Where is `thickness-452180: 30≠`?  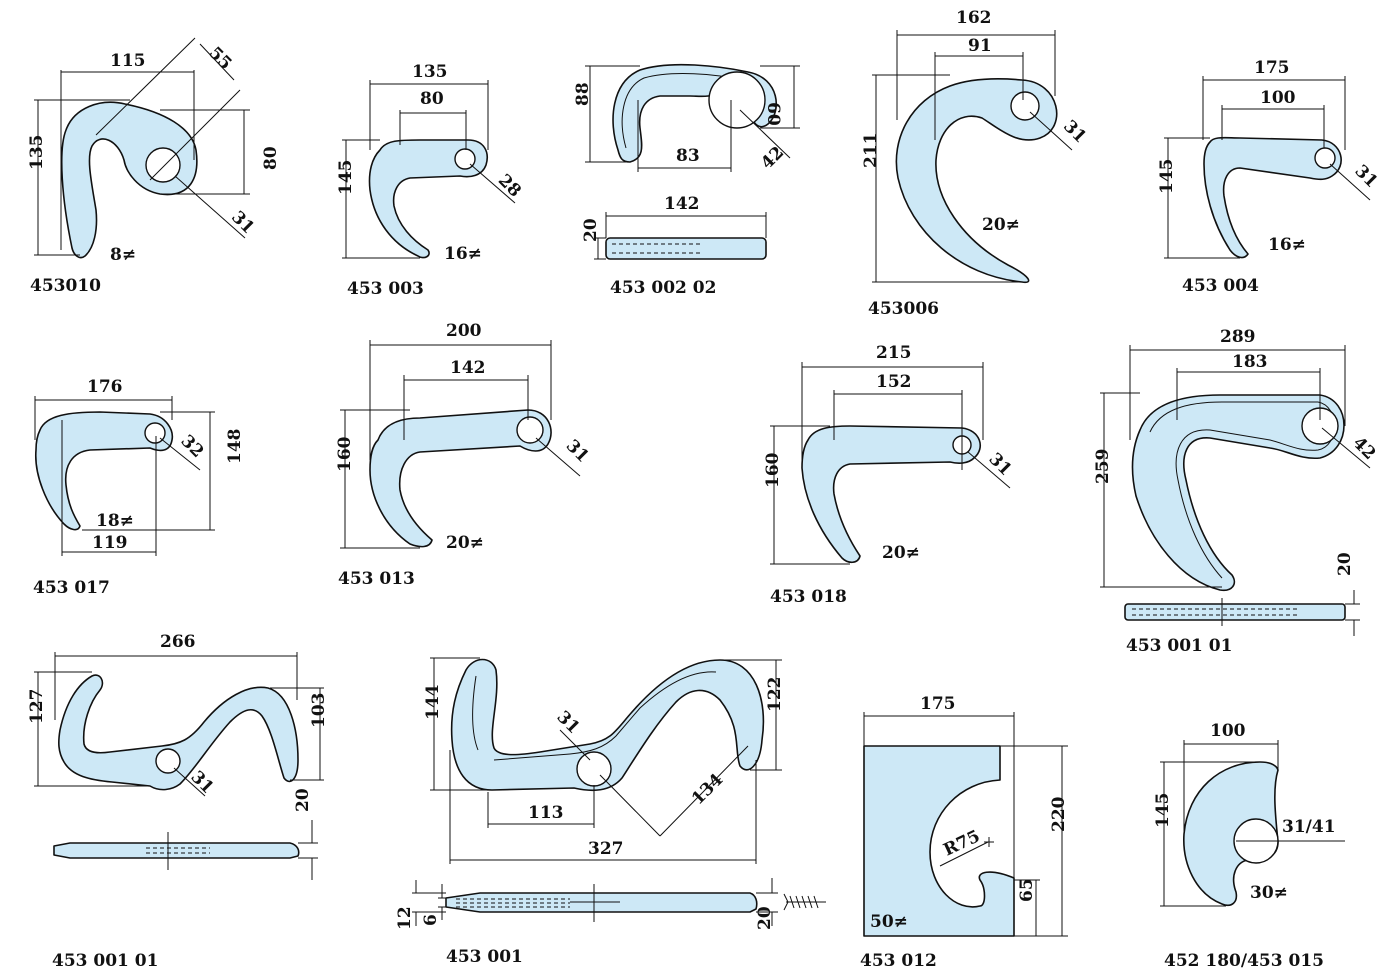 thickness-452180: 30≠ is located at coordinates (1269, 893).